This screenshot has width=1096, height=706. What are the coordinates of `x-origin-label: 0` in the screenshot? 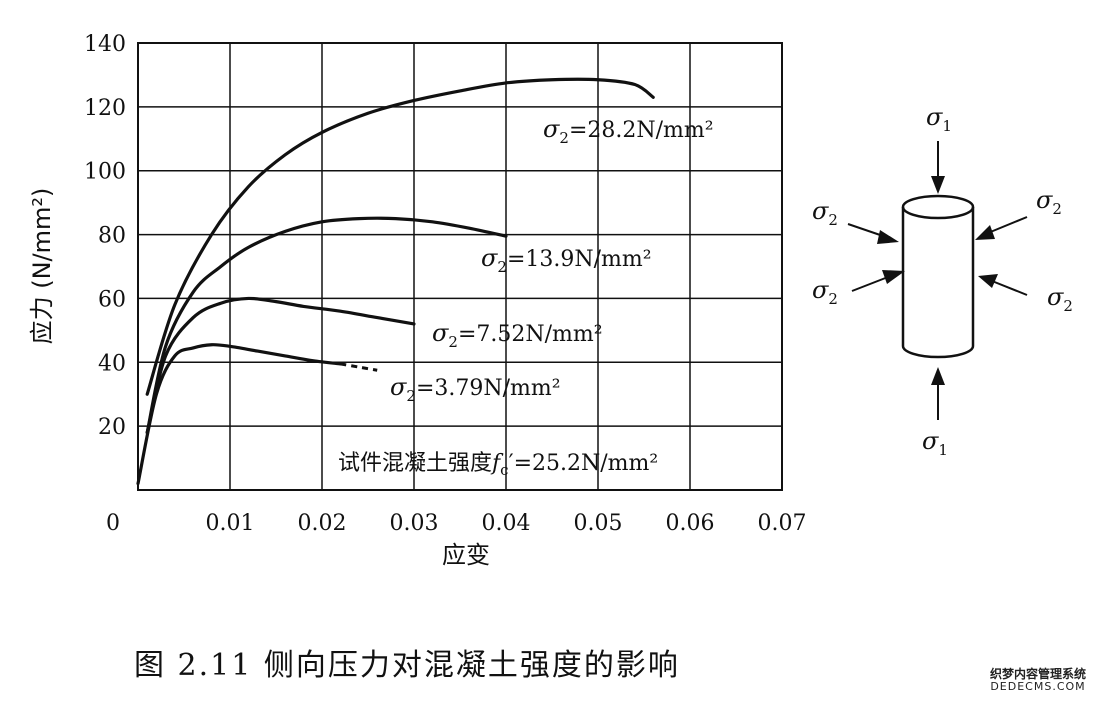 It's located at (113, 523).